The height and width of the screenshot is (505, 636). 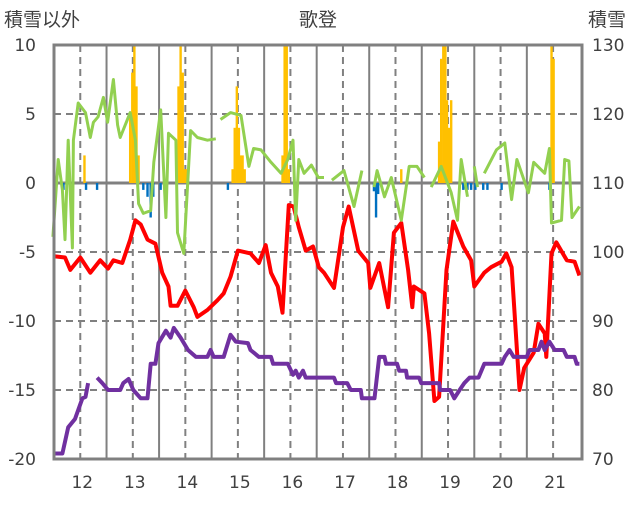 I want to click on right-tick-label: 70, so click(x=603, y=460).